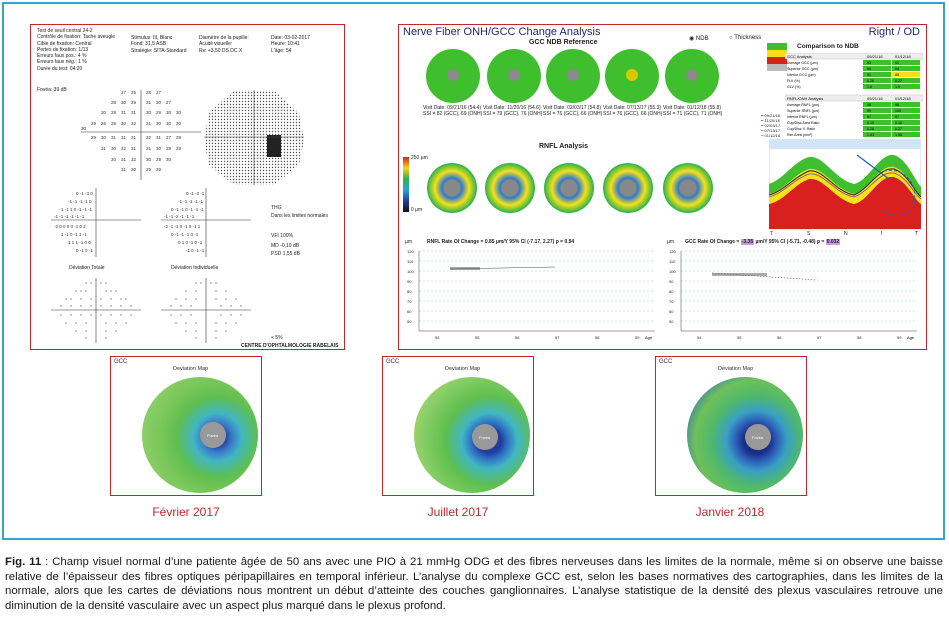  Describe the element at coordinates (870, 123) in the screenshot. I see `svg-text: 0.15` at that location.